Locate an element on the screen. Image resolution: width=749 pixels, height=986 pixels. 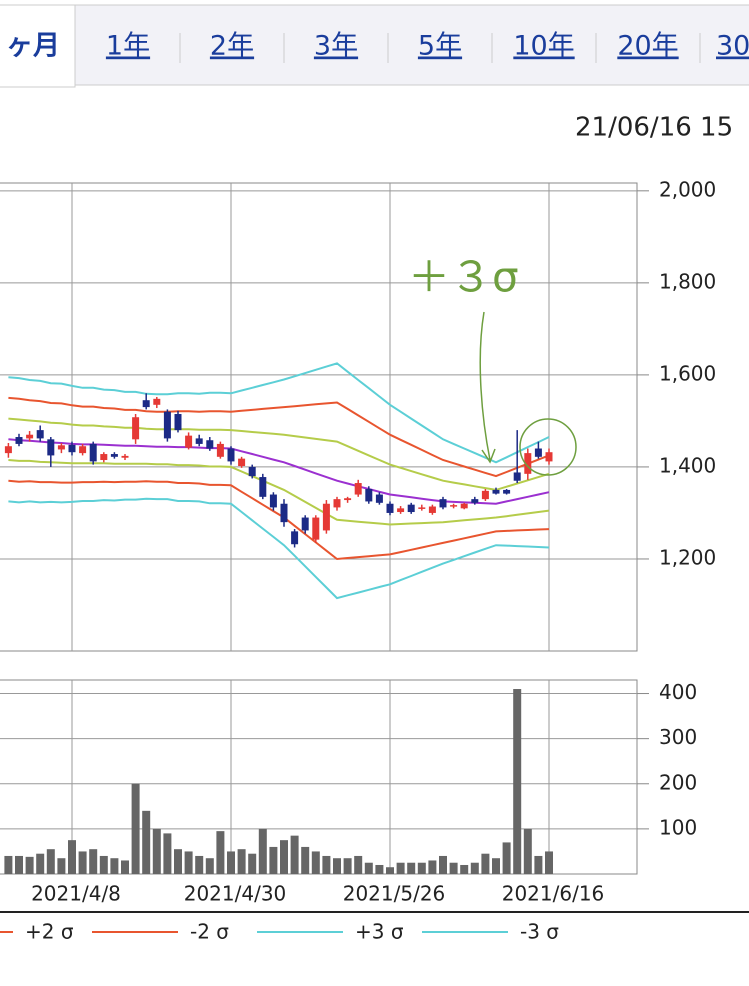
legend-label: +3 σ is located at coordinates (379, 932).